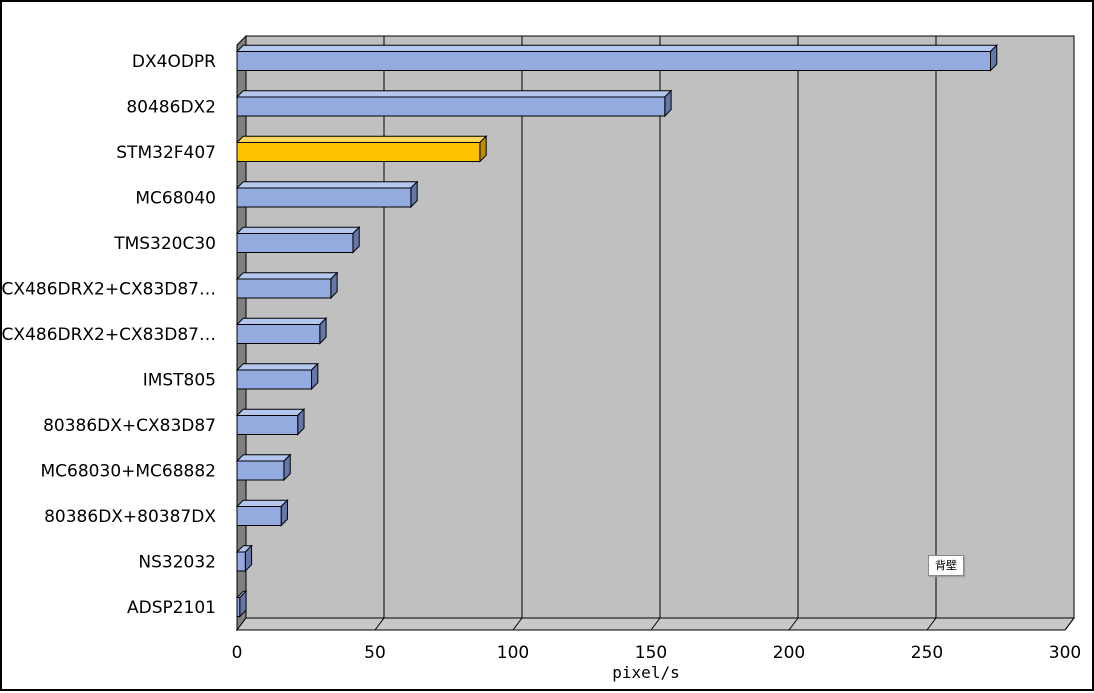 Image resolution: width=1094 pixels, height=693 pixels. I want to click on category-label: DX4ODPR, so click(174, 62).